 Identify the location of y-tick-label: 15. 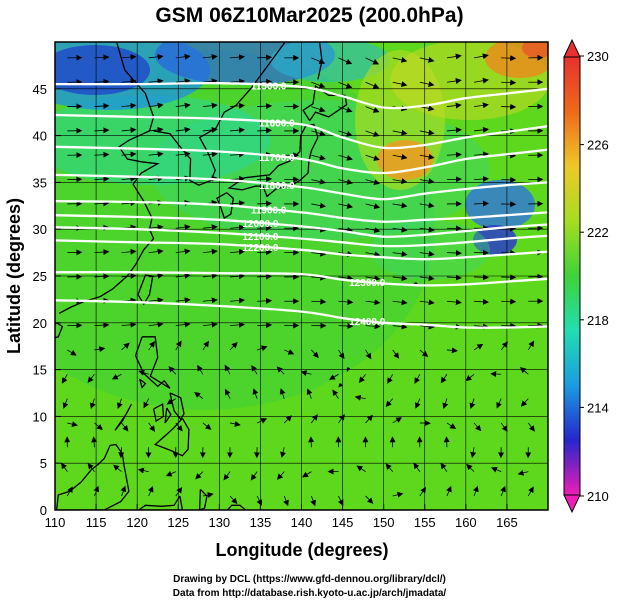
(40, 370).